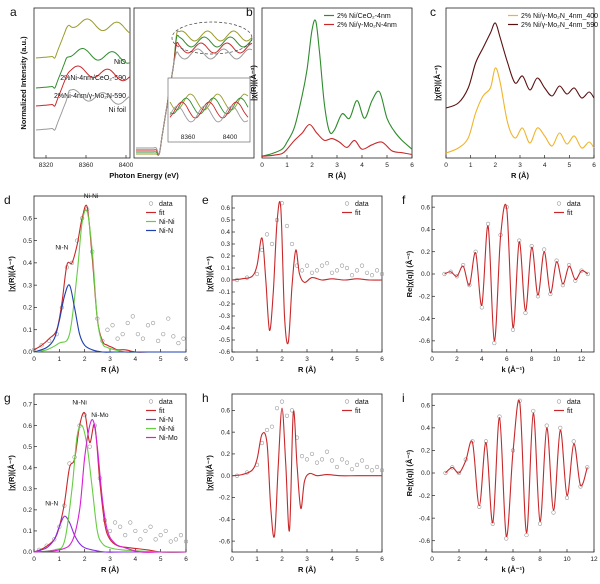 This screenshot has width=600, height=584. Describe the element at coordinates (27, 405) in the screenshot. I see `y-tick-label: 0.7` at that location.